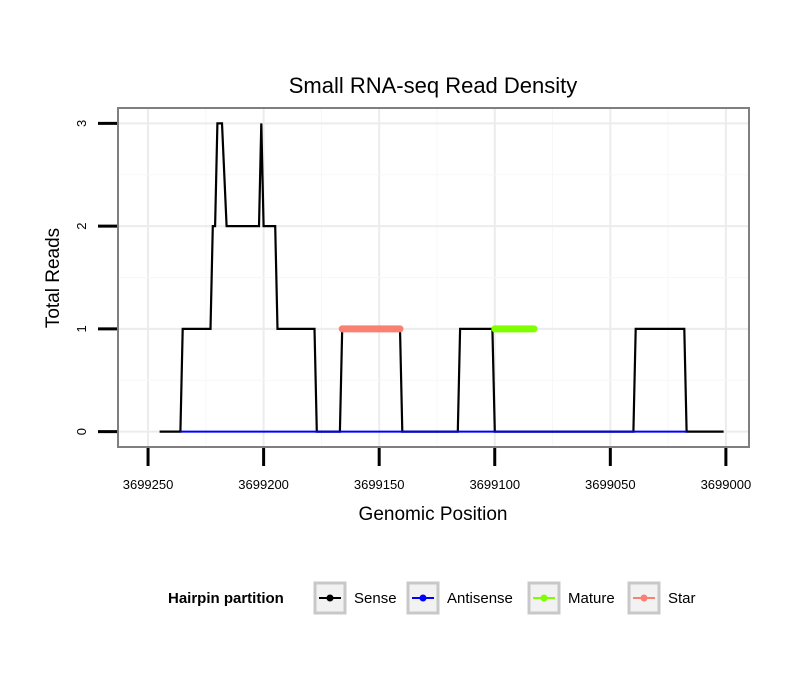 This screenshot has height=690, width=810. What do you see at coordinates (494, 484) in the screenshot?
I see `x-tick-label: 3699100` at bounding box center [494, 484].